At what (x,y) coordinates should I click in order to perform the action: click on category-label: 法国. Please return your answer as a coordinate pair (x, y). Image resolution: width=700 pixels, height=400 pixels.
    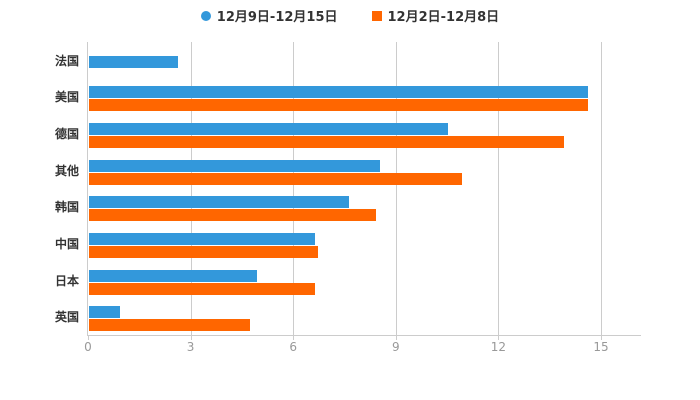
    Looking at the image, I should click on (66, 60).